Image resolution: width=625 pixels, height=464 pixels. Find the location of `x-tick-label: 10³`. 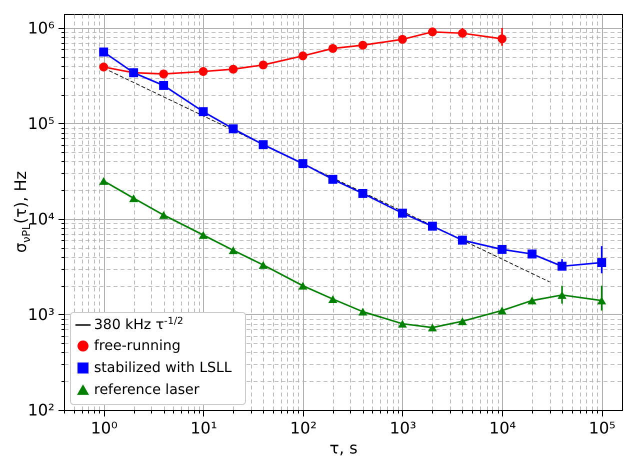

x-tick-label: 10³ is located at coordinates (403, 428).